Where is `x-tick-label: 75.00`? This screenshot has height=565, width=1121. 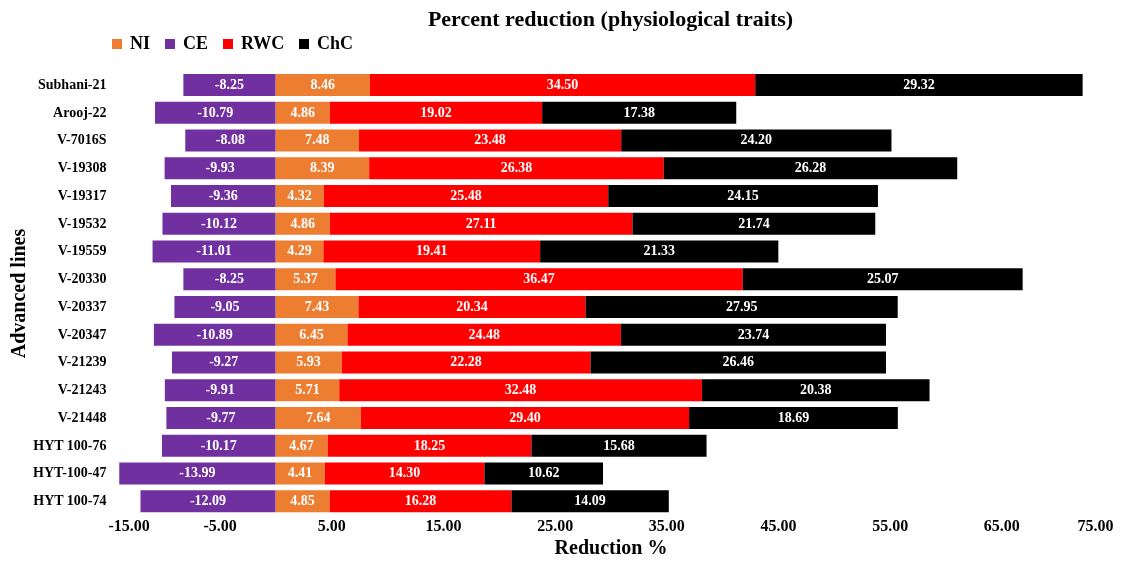 x-tick-label: 75.00 is located at coordinates (1095, 525).